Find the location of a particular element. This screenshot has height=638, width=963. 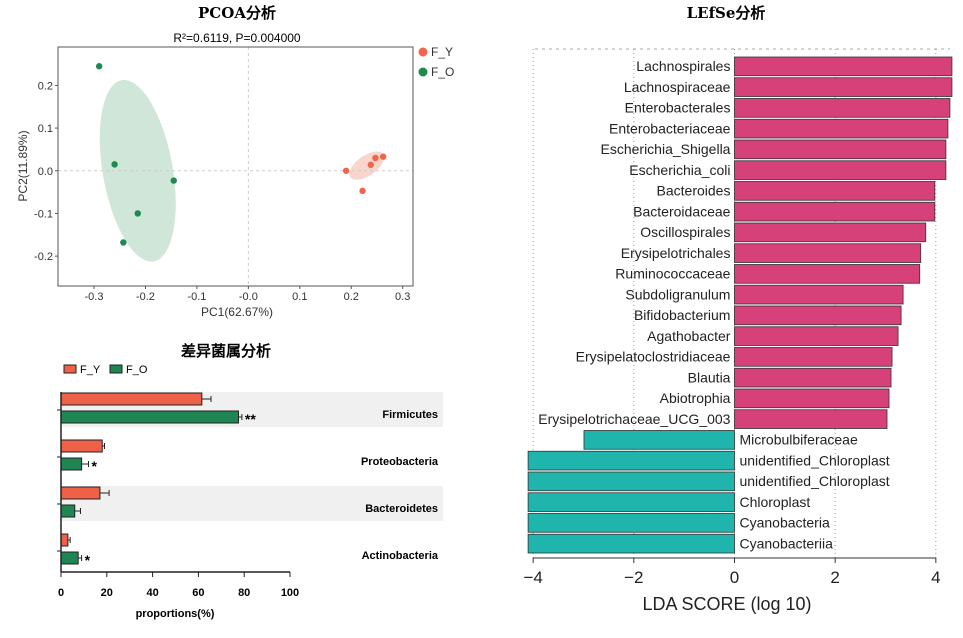

taxon-label: Escherichia_coli is located at coordinates (679, 170).